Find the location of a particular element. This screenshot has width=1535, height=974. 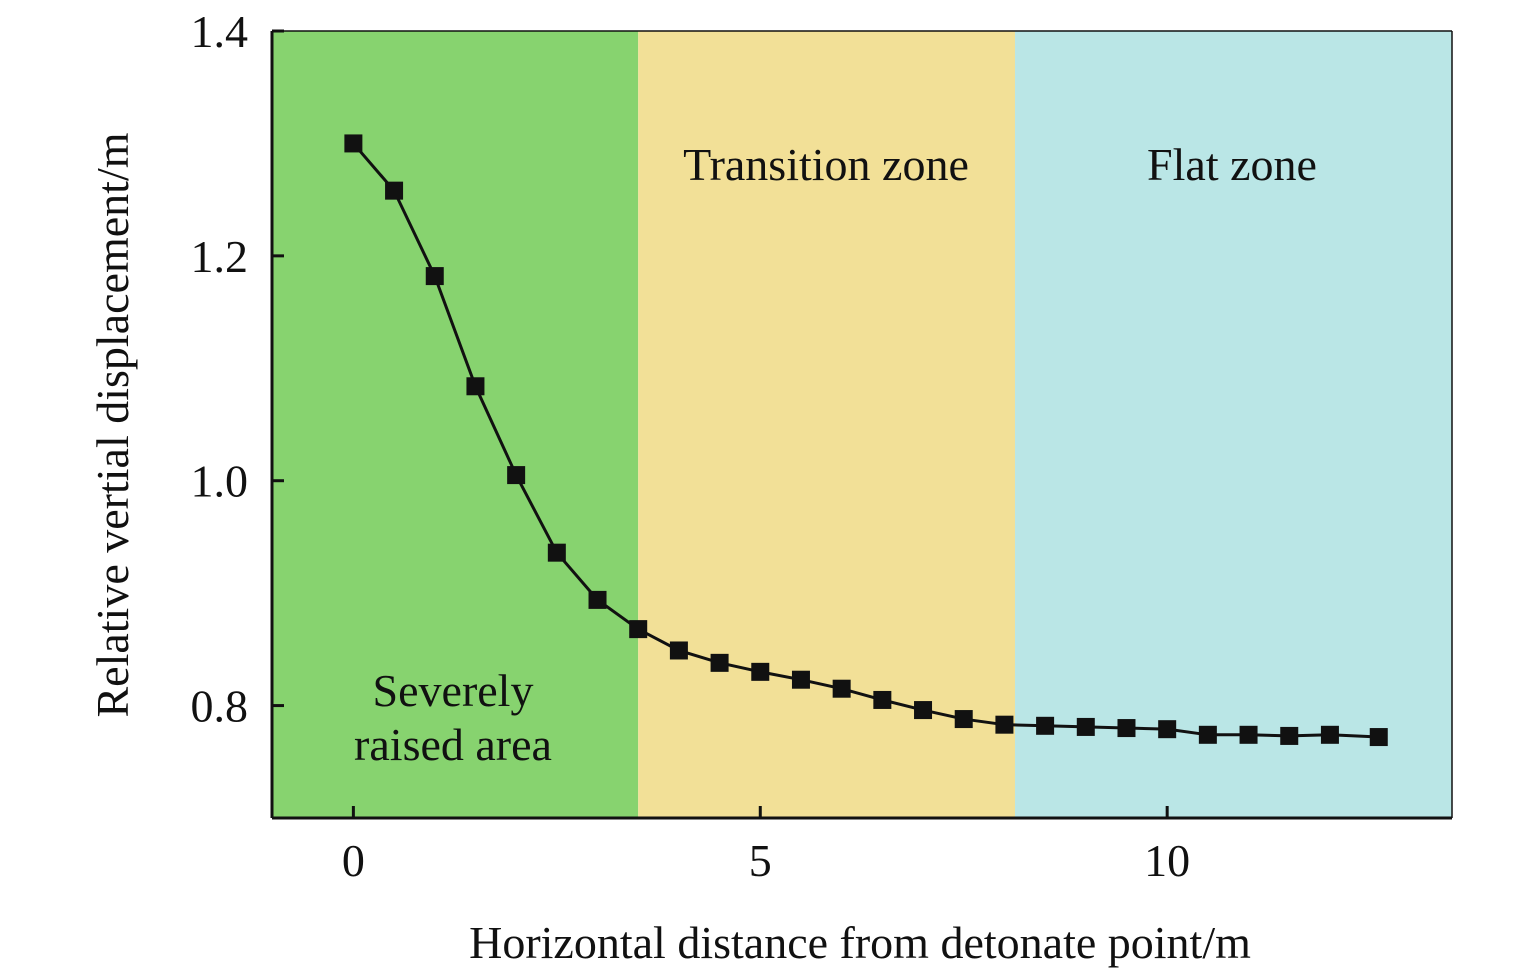

y-tick-label: 0.8 is located at coordinates (220, 706).